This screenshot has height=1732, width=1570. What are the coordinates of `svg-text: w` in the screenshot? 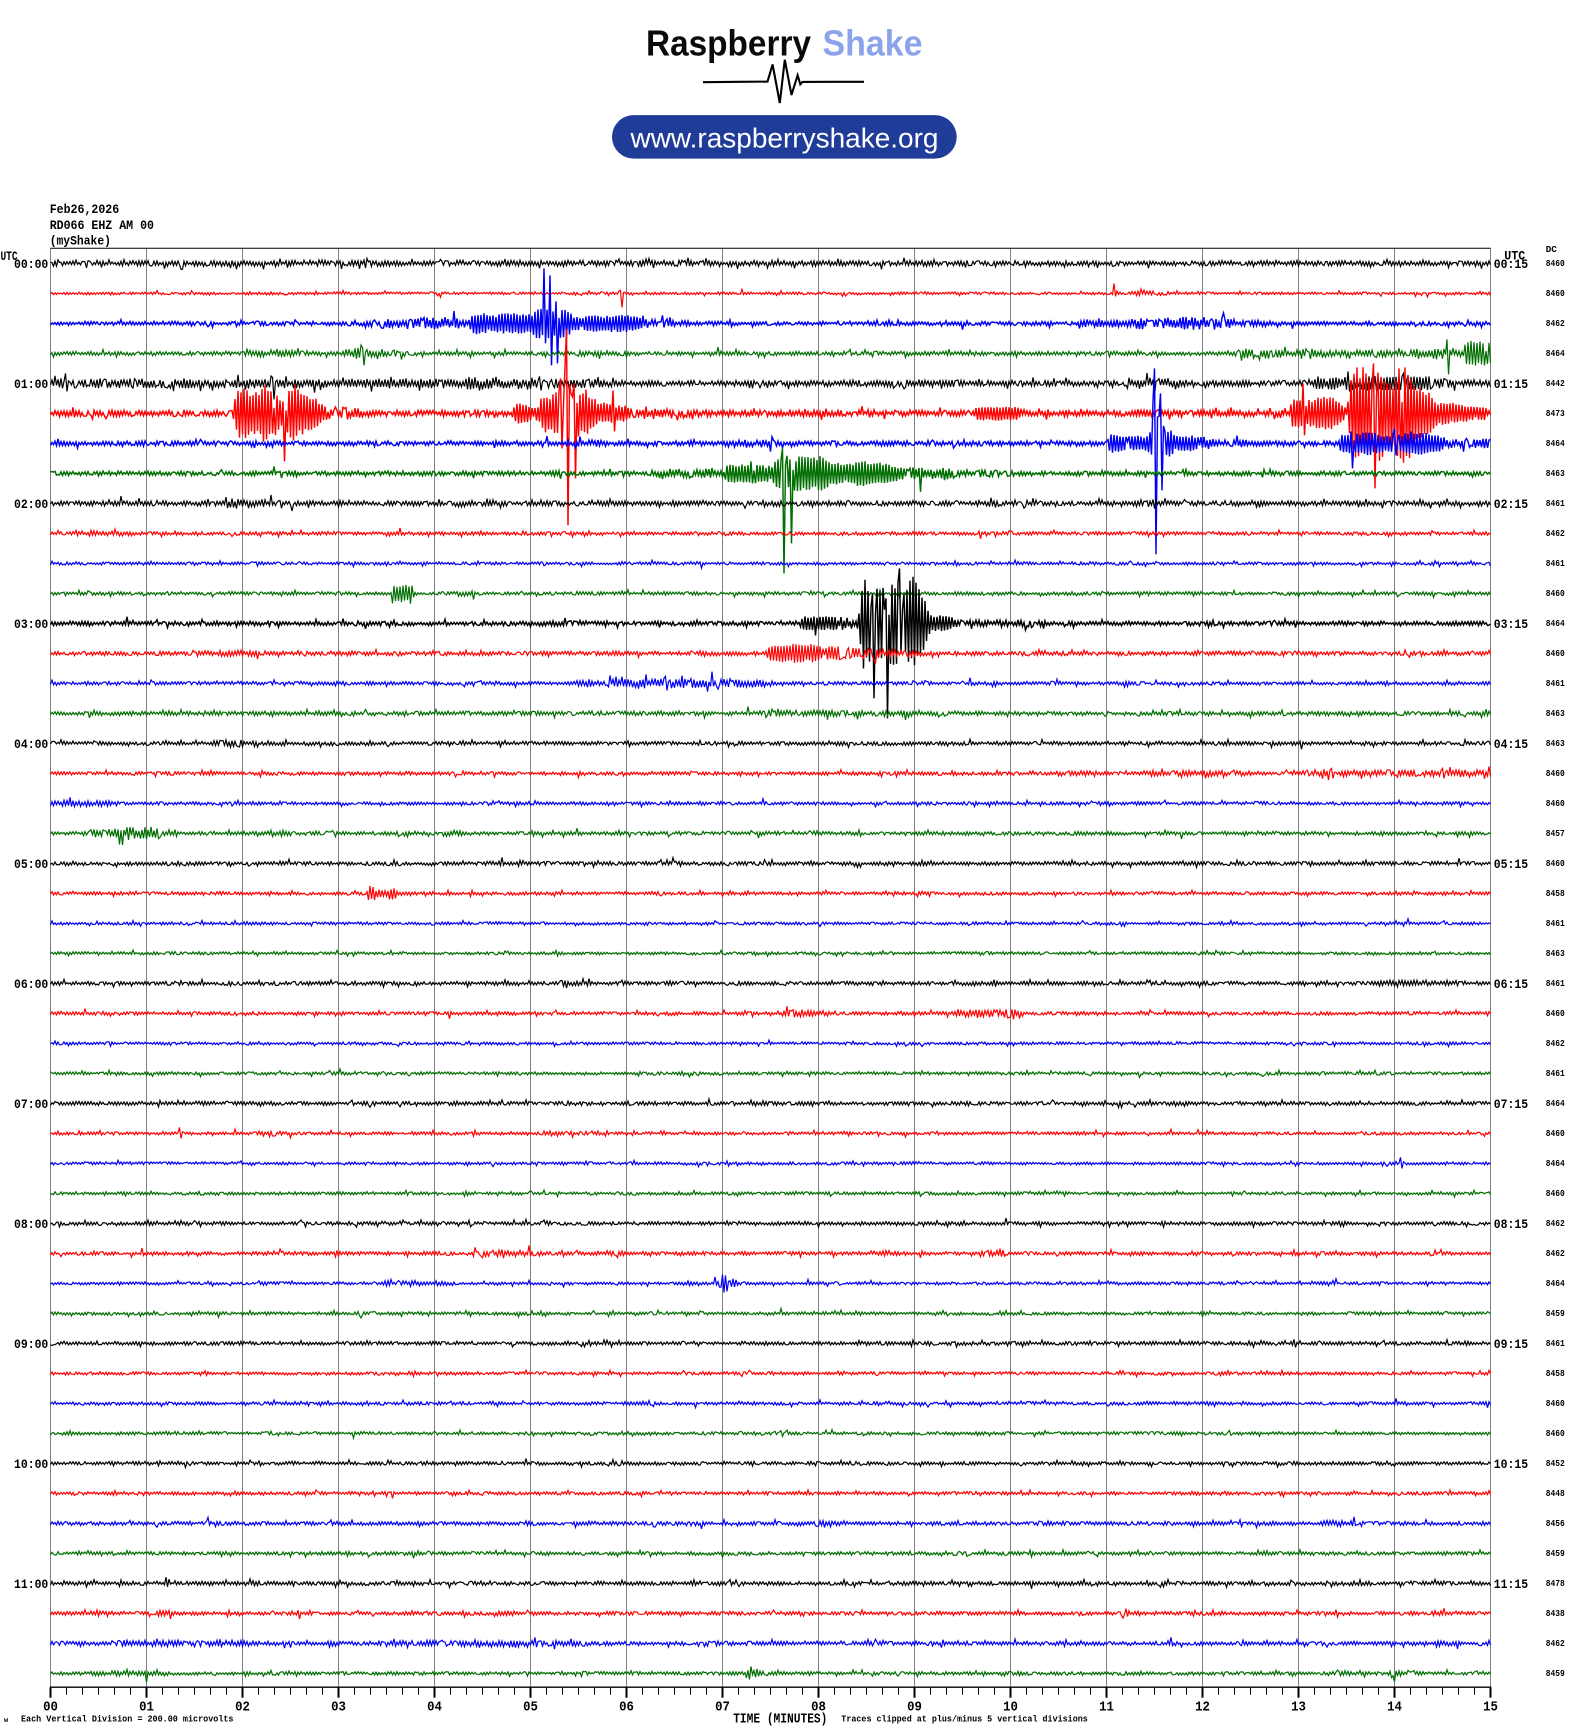 It's located at (6, 1721).